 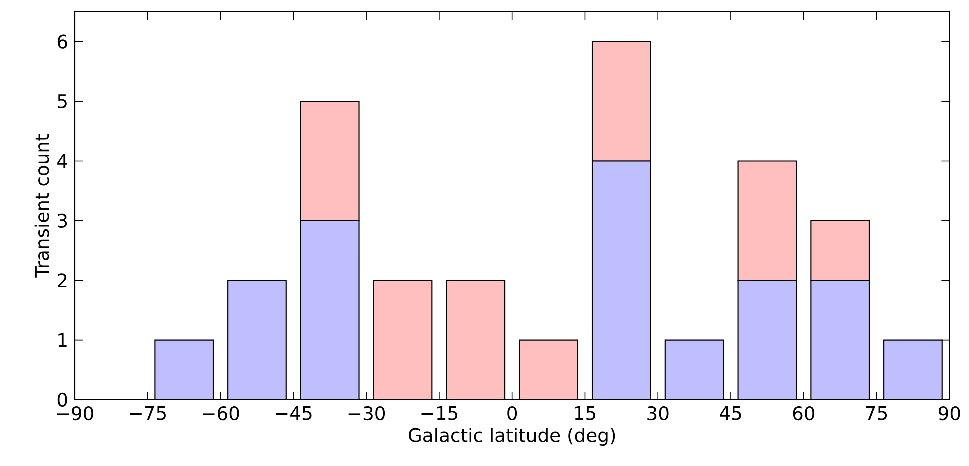 What do you see at coordinates (658, 413) in the screenshot?
I see `x-tick-label: 30` at bounding box center [658, 413].